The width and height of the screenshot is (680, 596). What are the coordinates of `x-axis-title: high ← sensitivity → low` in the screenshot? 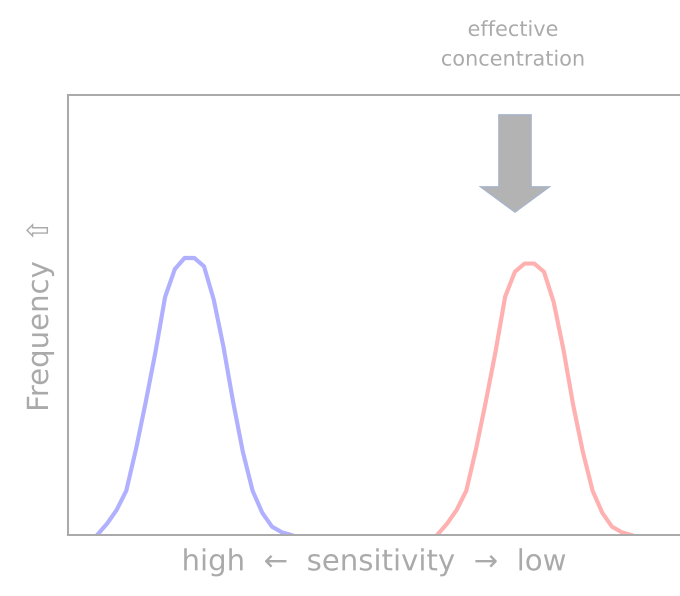 It's located at (375, 562).